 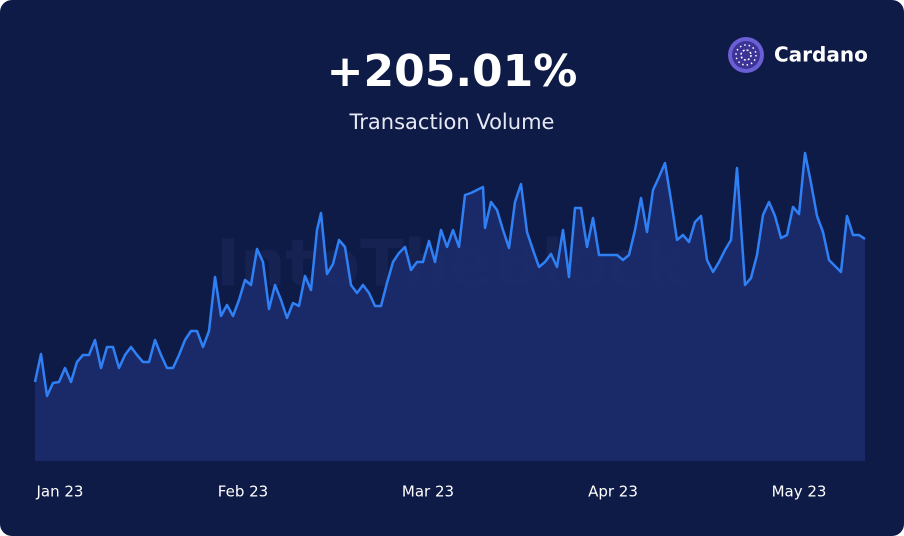 What do you see at coordinates (243, 492) in the screenshot?
I see `x-tick-label: Feb 23` at bounding box center [243, 492].